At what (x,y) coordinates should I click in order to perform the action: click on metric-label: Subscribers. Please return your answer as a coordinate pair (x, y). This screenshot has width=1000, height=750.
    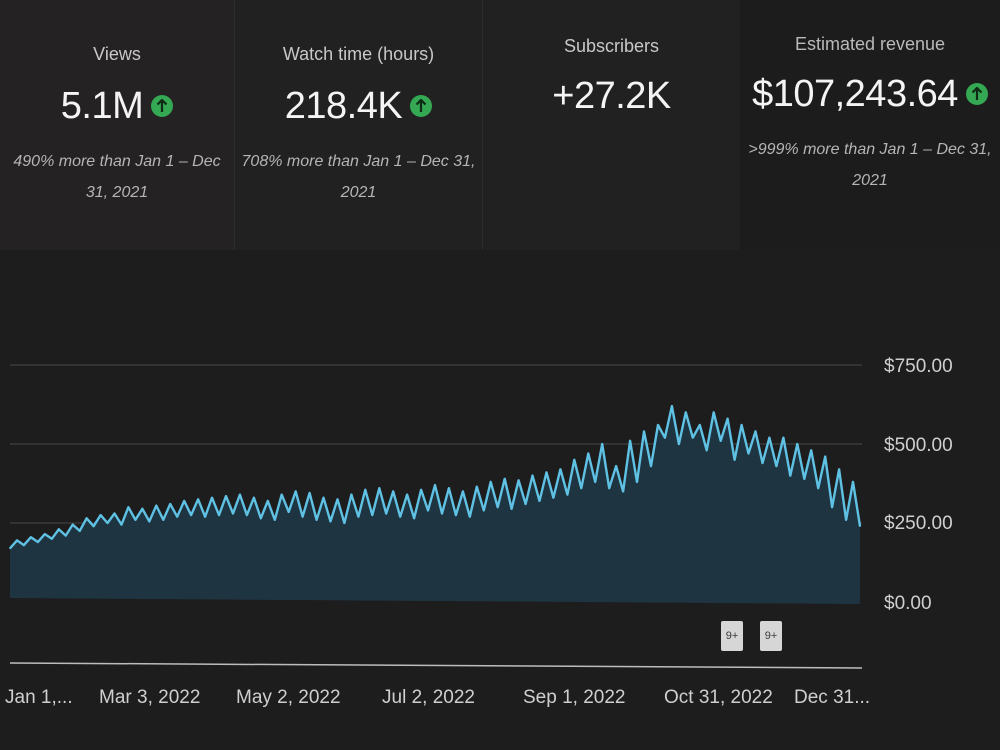
    Looking at the image, I should click on (611, 46).